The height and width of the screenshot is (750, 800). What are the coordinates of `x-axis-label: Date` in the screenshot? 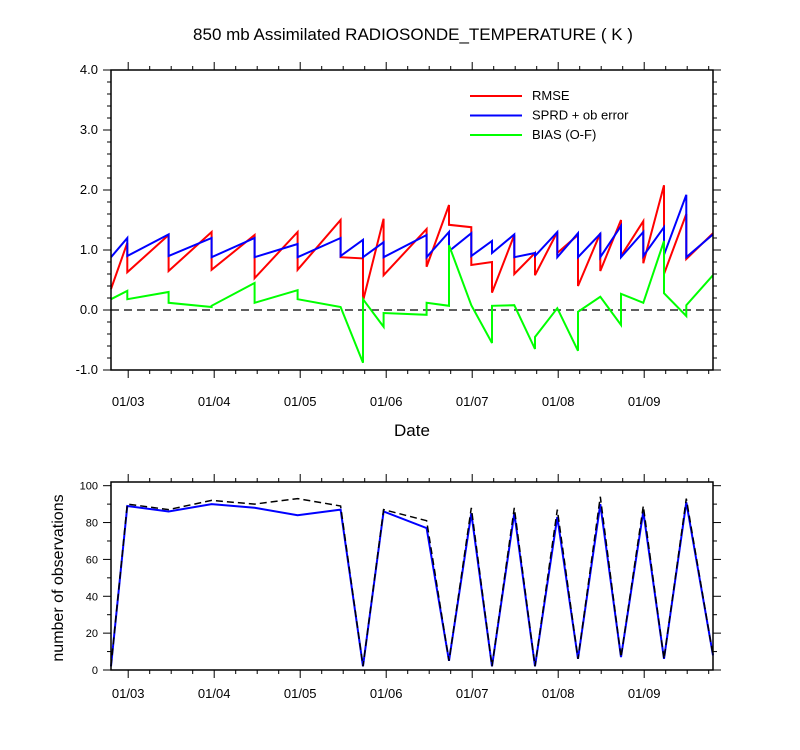 It's located at (412, 430).